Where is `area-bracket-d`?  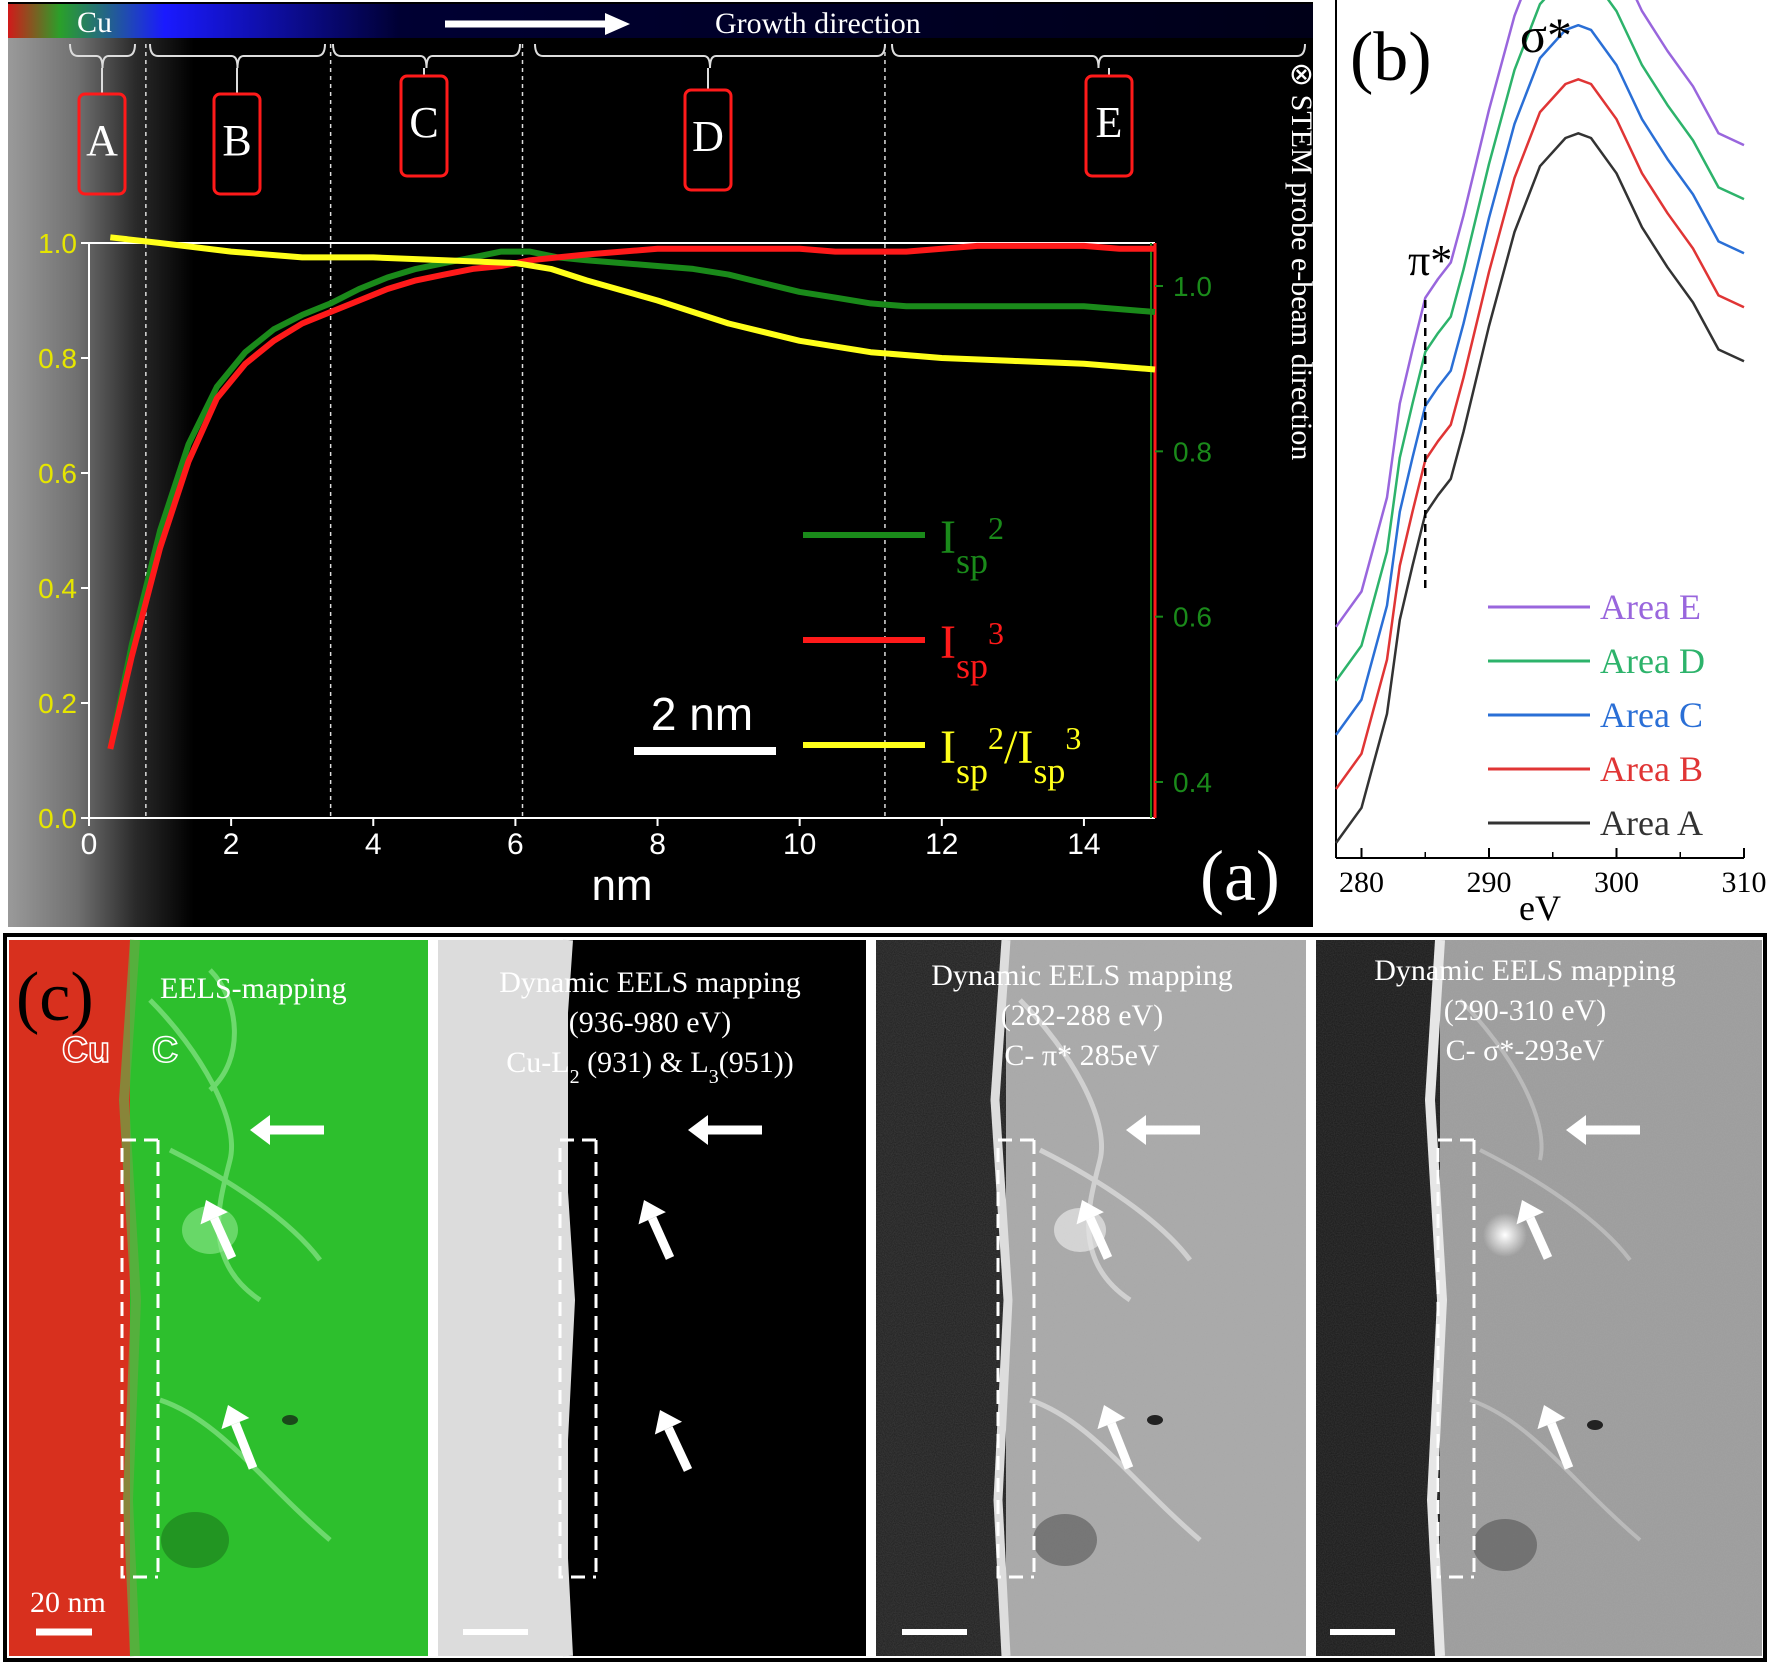 area-bracket-d is located at coordinates (710, 56).